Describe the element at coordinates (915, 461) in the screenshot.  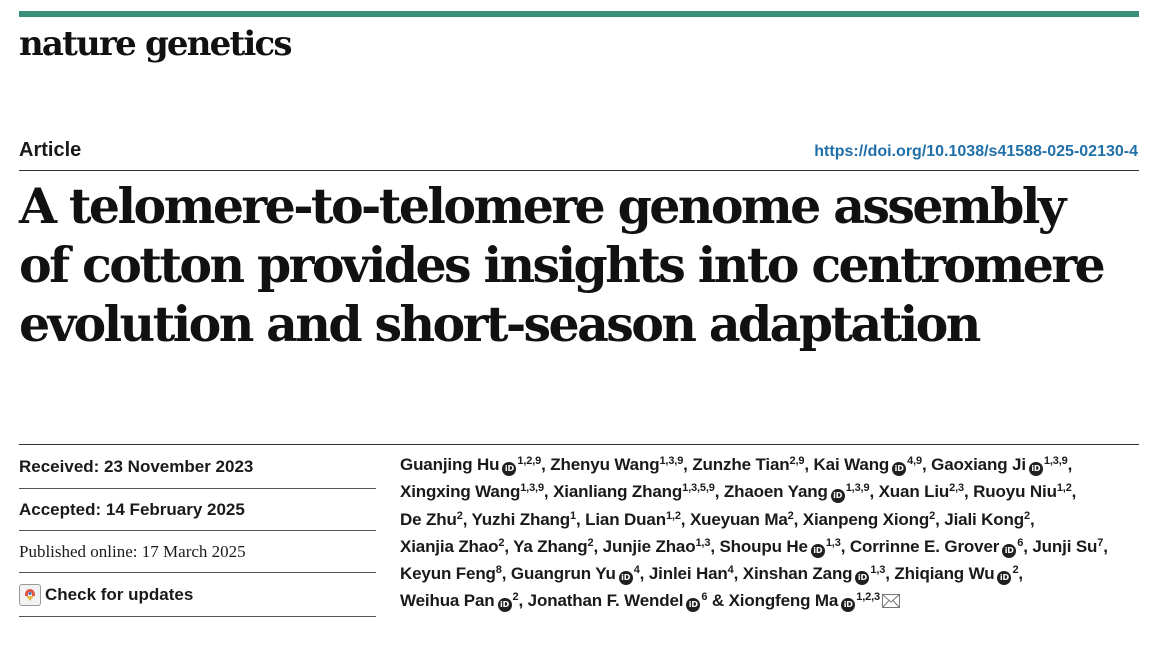
I see `author-affiliations: 4,9` at that location.